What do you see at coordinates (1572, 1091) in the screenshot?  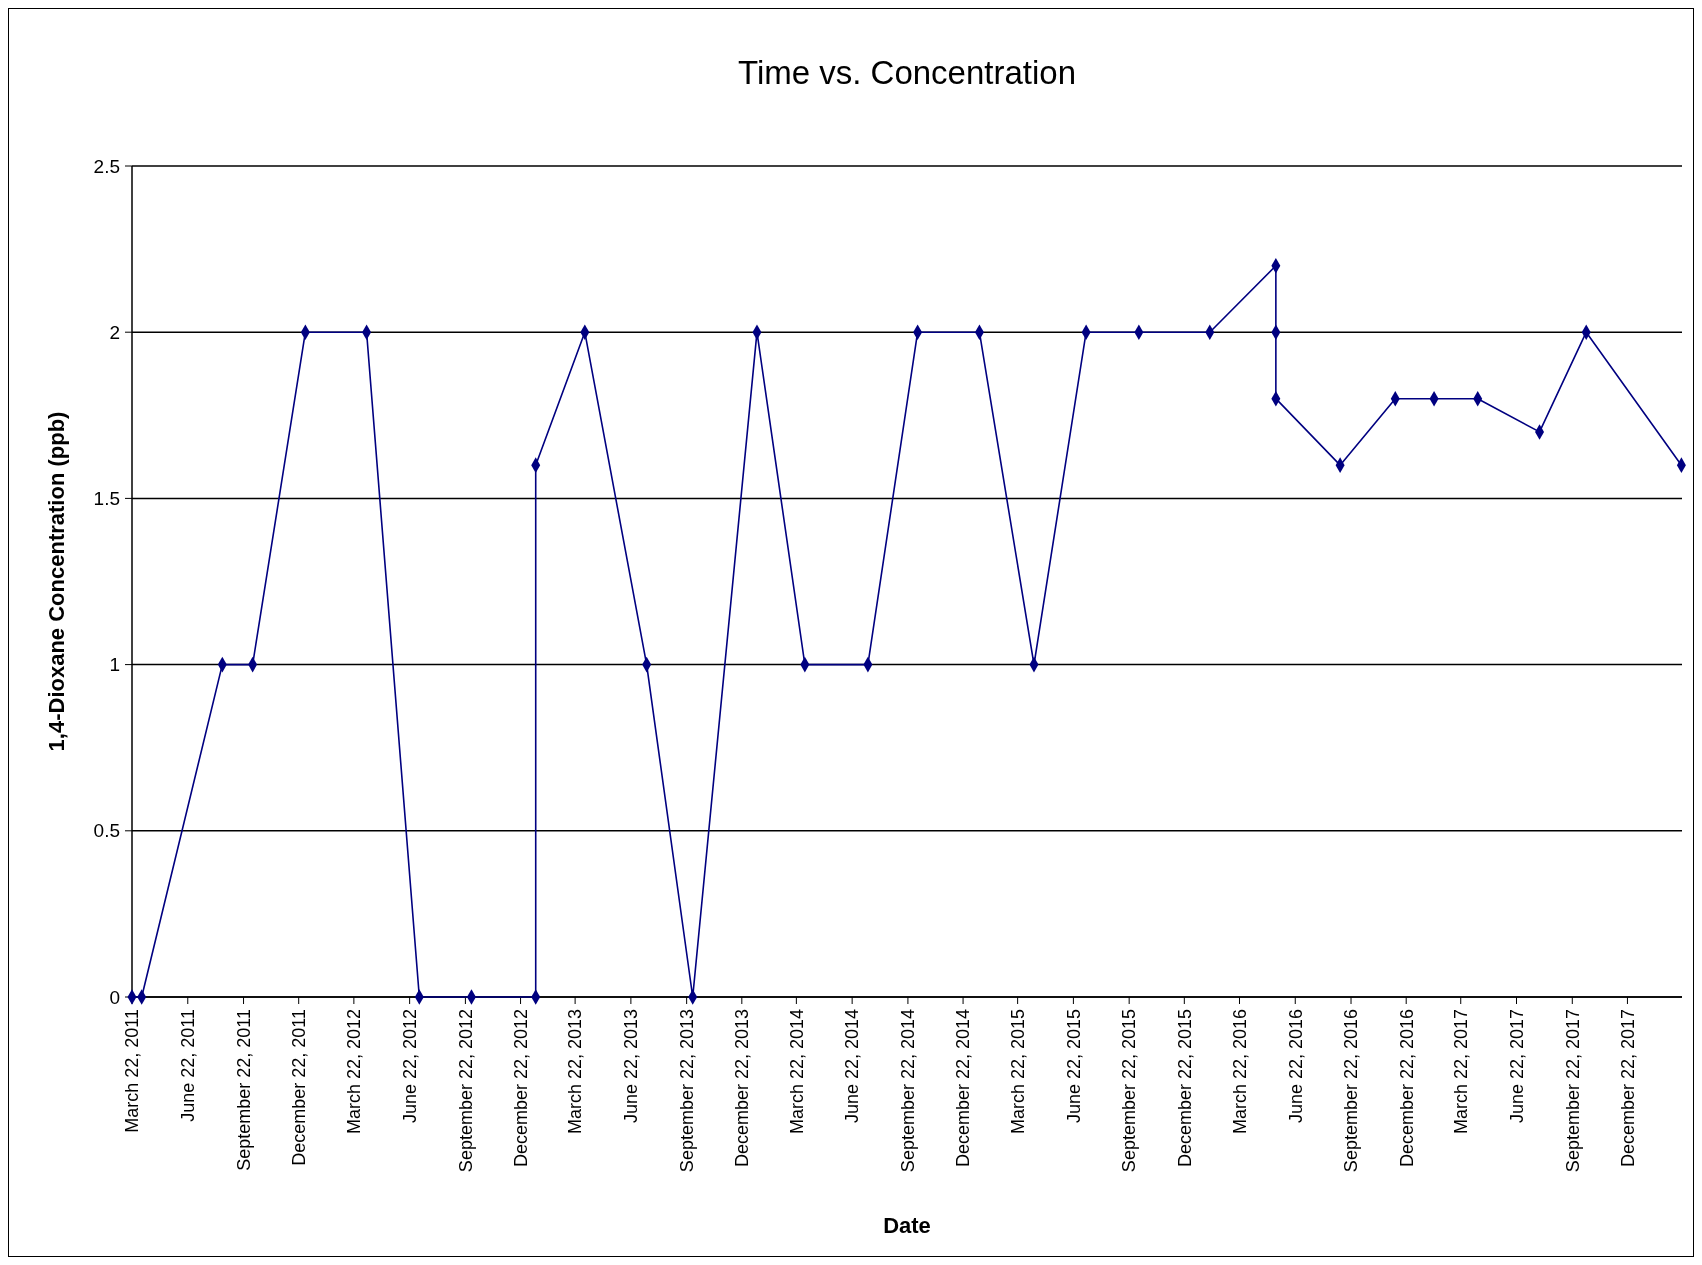 I see `x-tick-label: September 22, 2017` at bounding box center [1572, 1091].